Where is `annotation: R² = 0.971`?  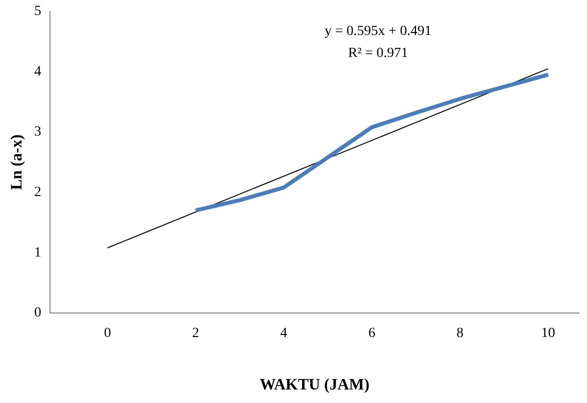 annotation: R² = 0.971 is located at coordinates (378, 54).